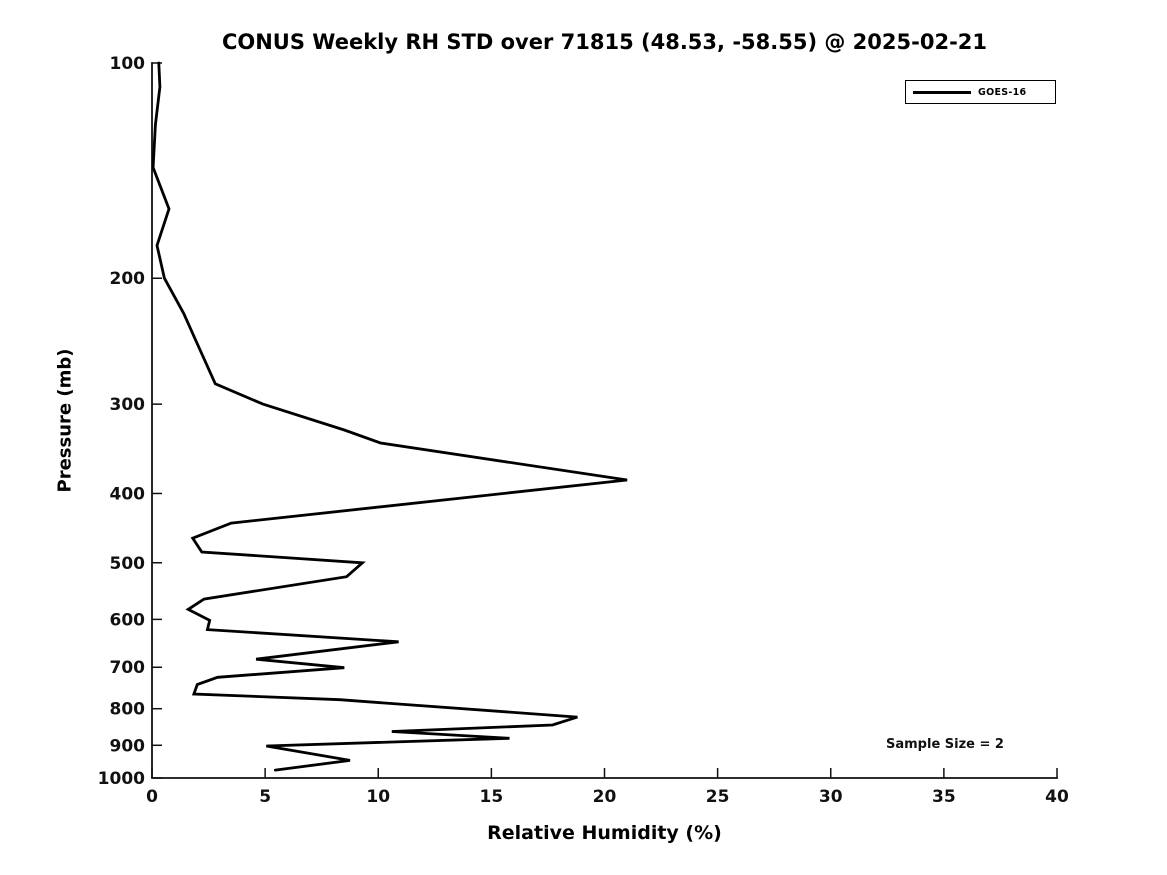  What do you see at coordinates (492, 797) in the screenshot?
I see `x-tick-label: 15` at bounding box center [492, 797].